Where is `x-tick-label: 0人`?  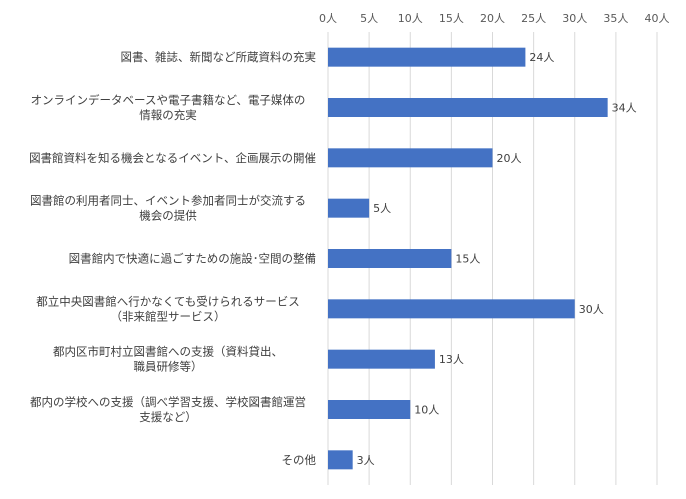
x-tick-label: 0人 is located at coordinates (328, 18).